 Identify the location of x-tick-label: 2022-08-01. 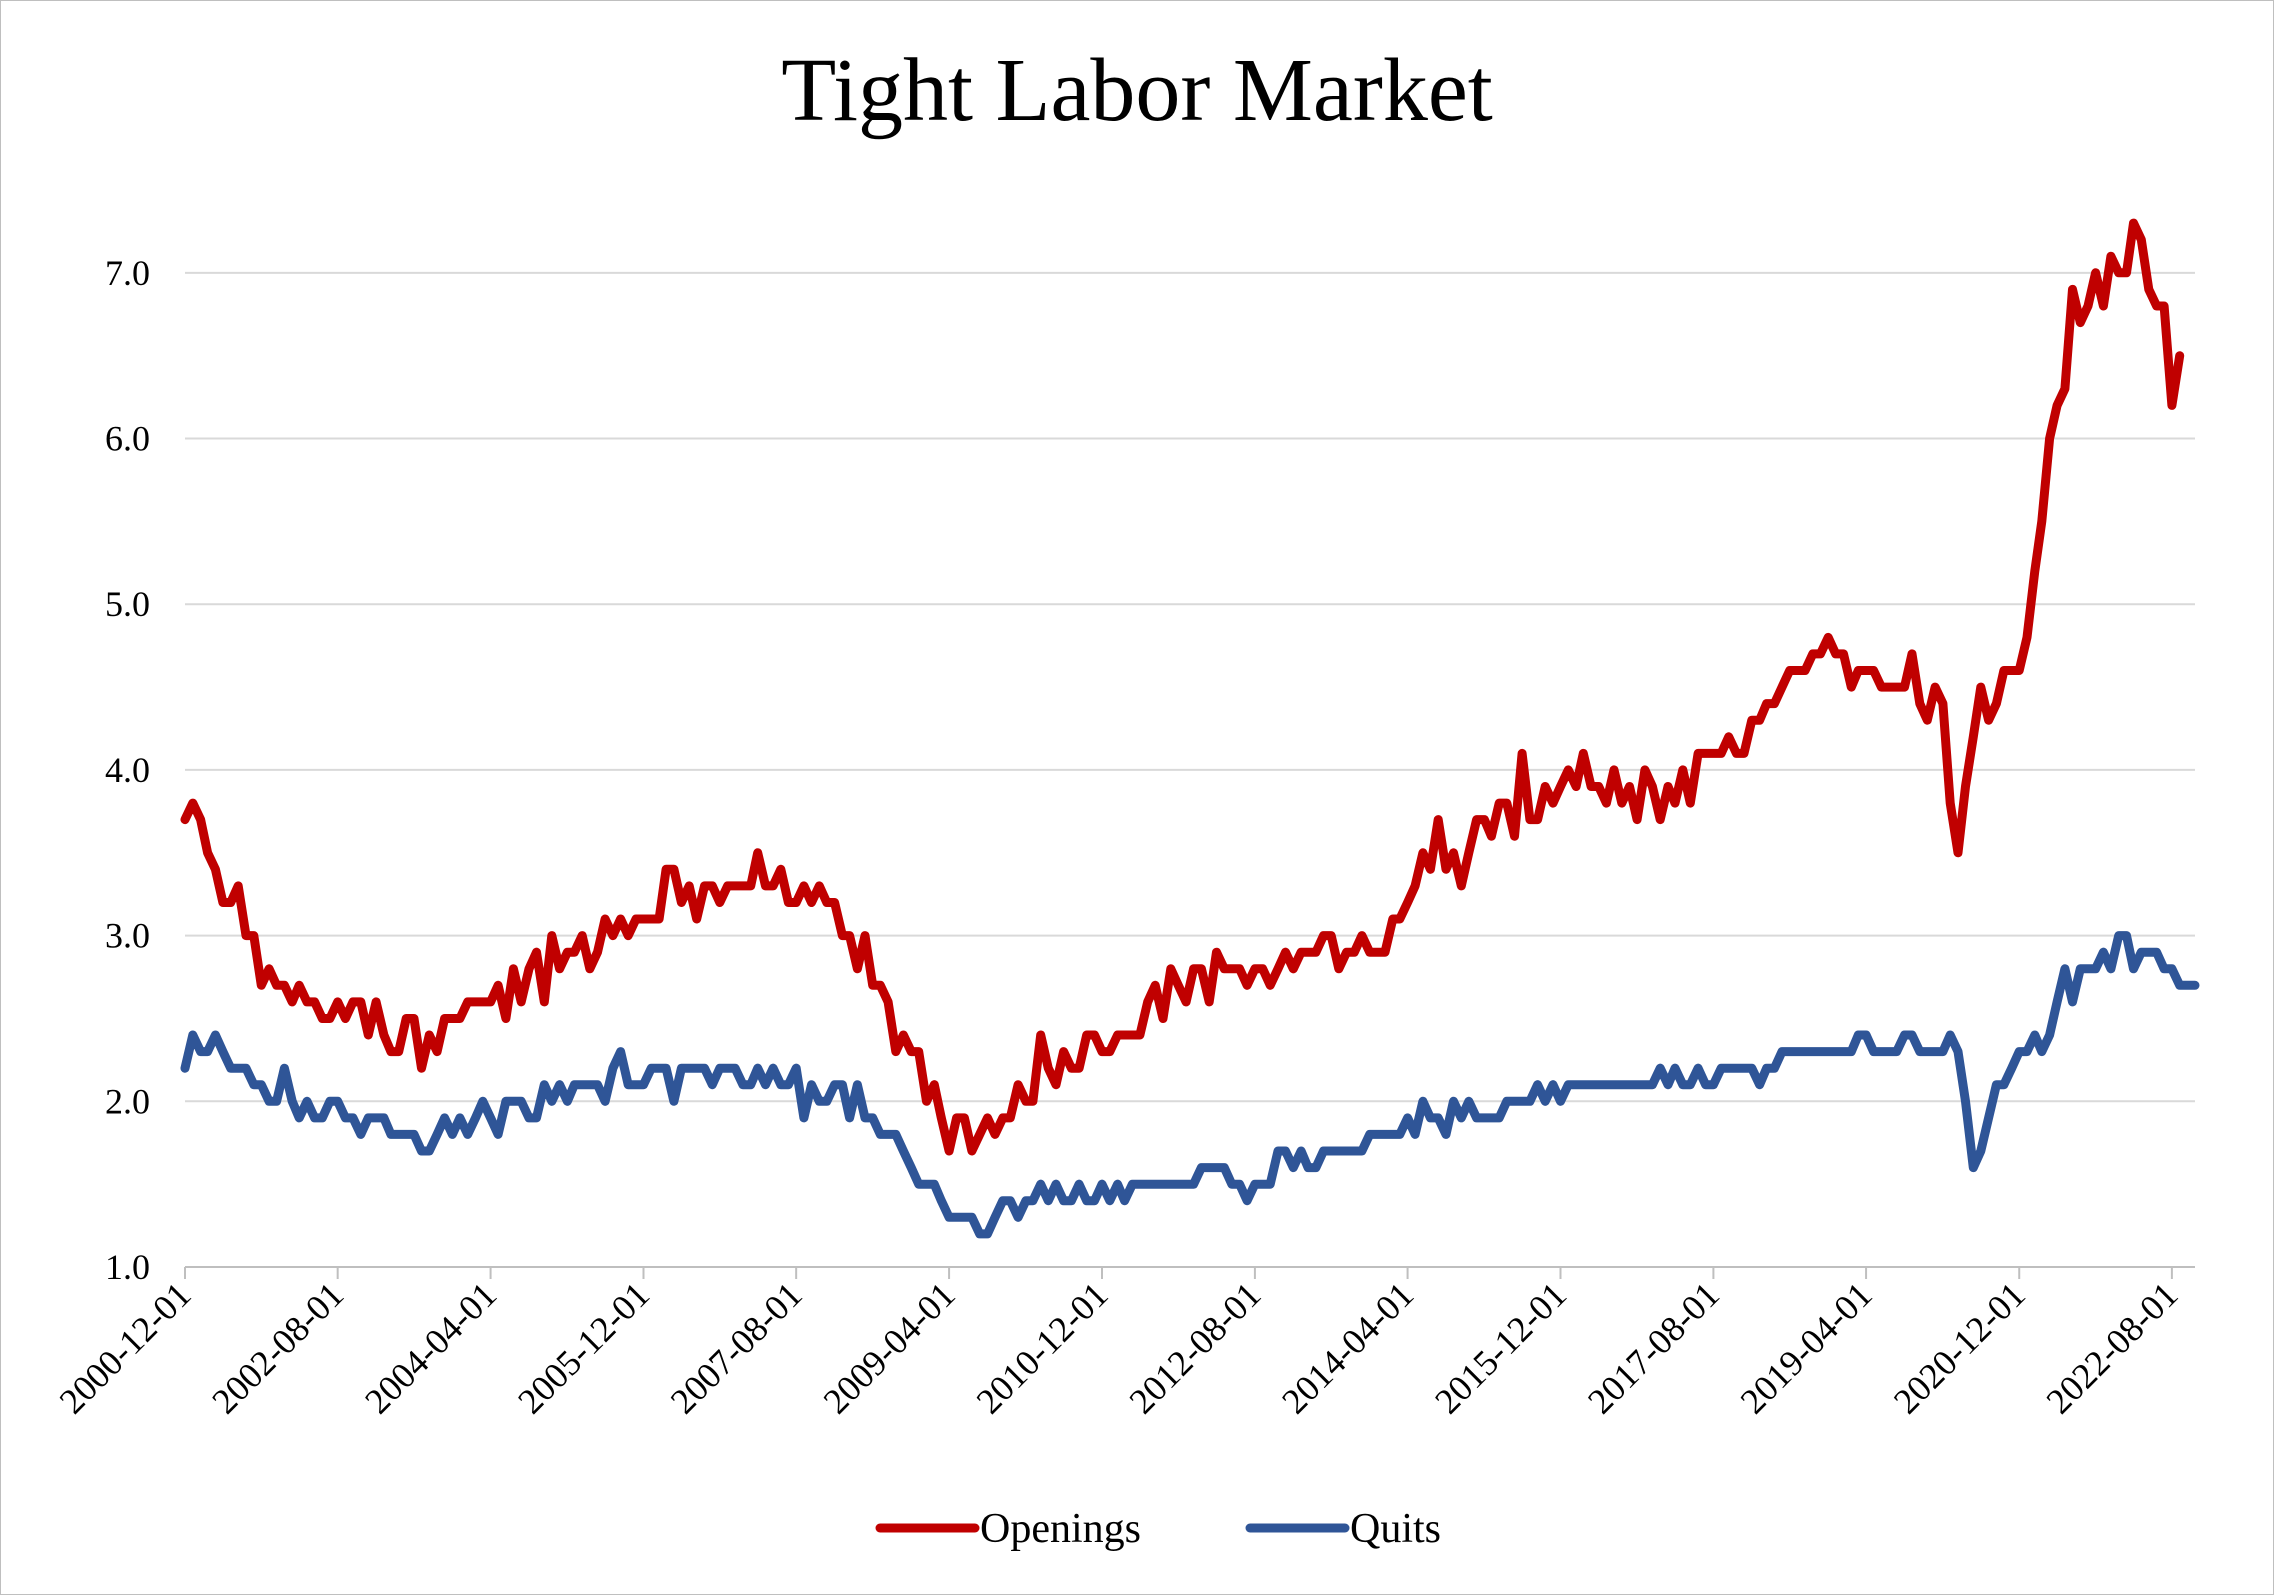
(2111, 1347).